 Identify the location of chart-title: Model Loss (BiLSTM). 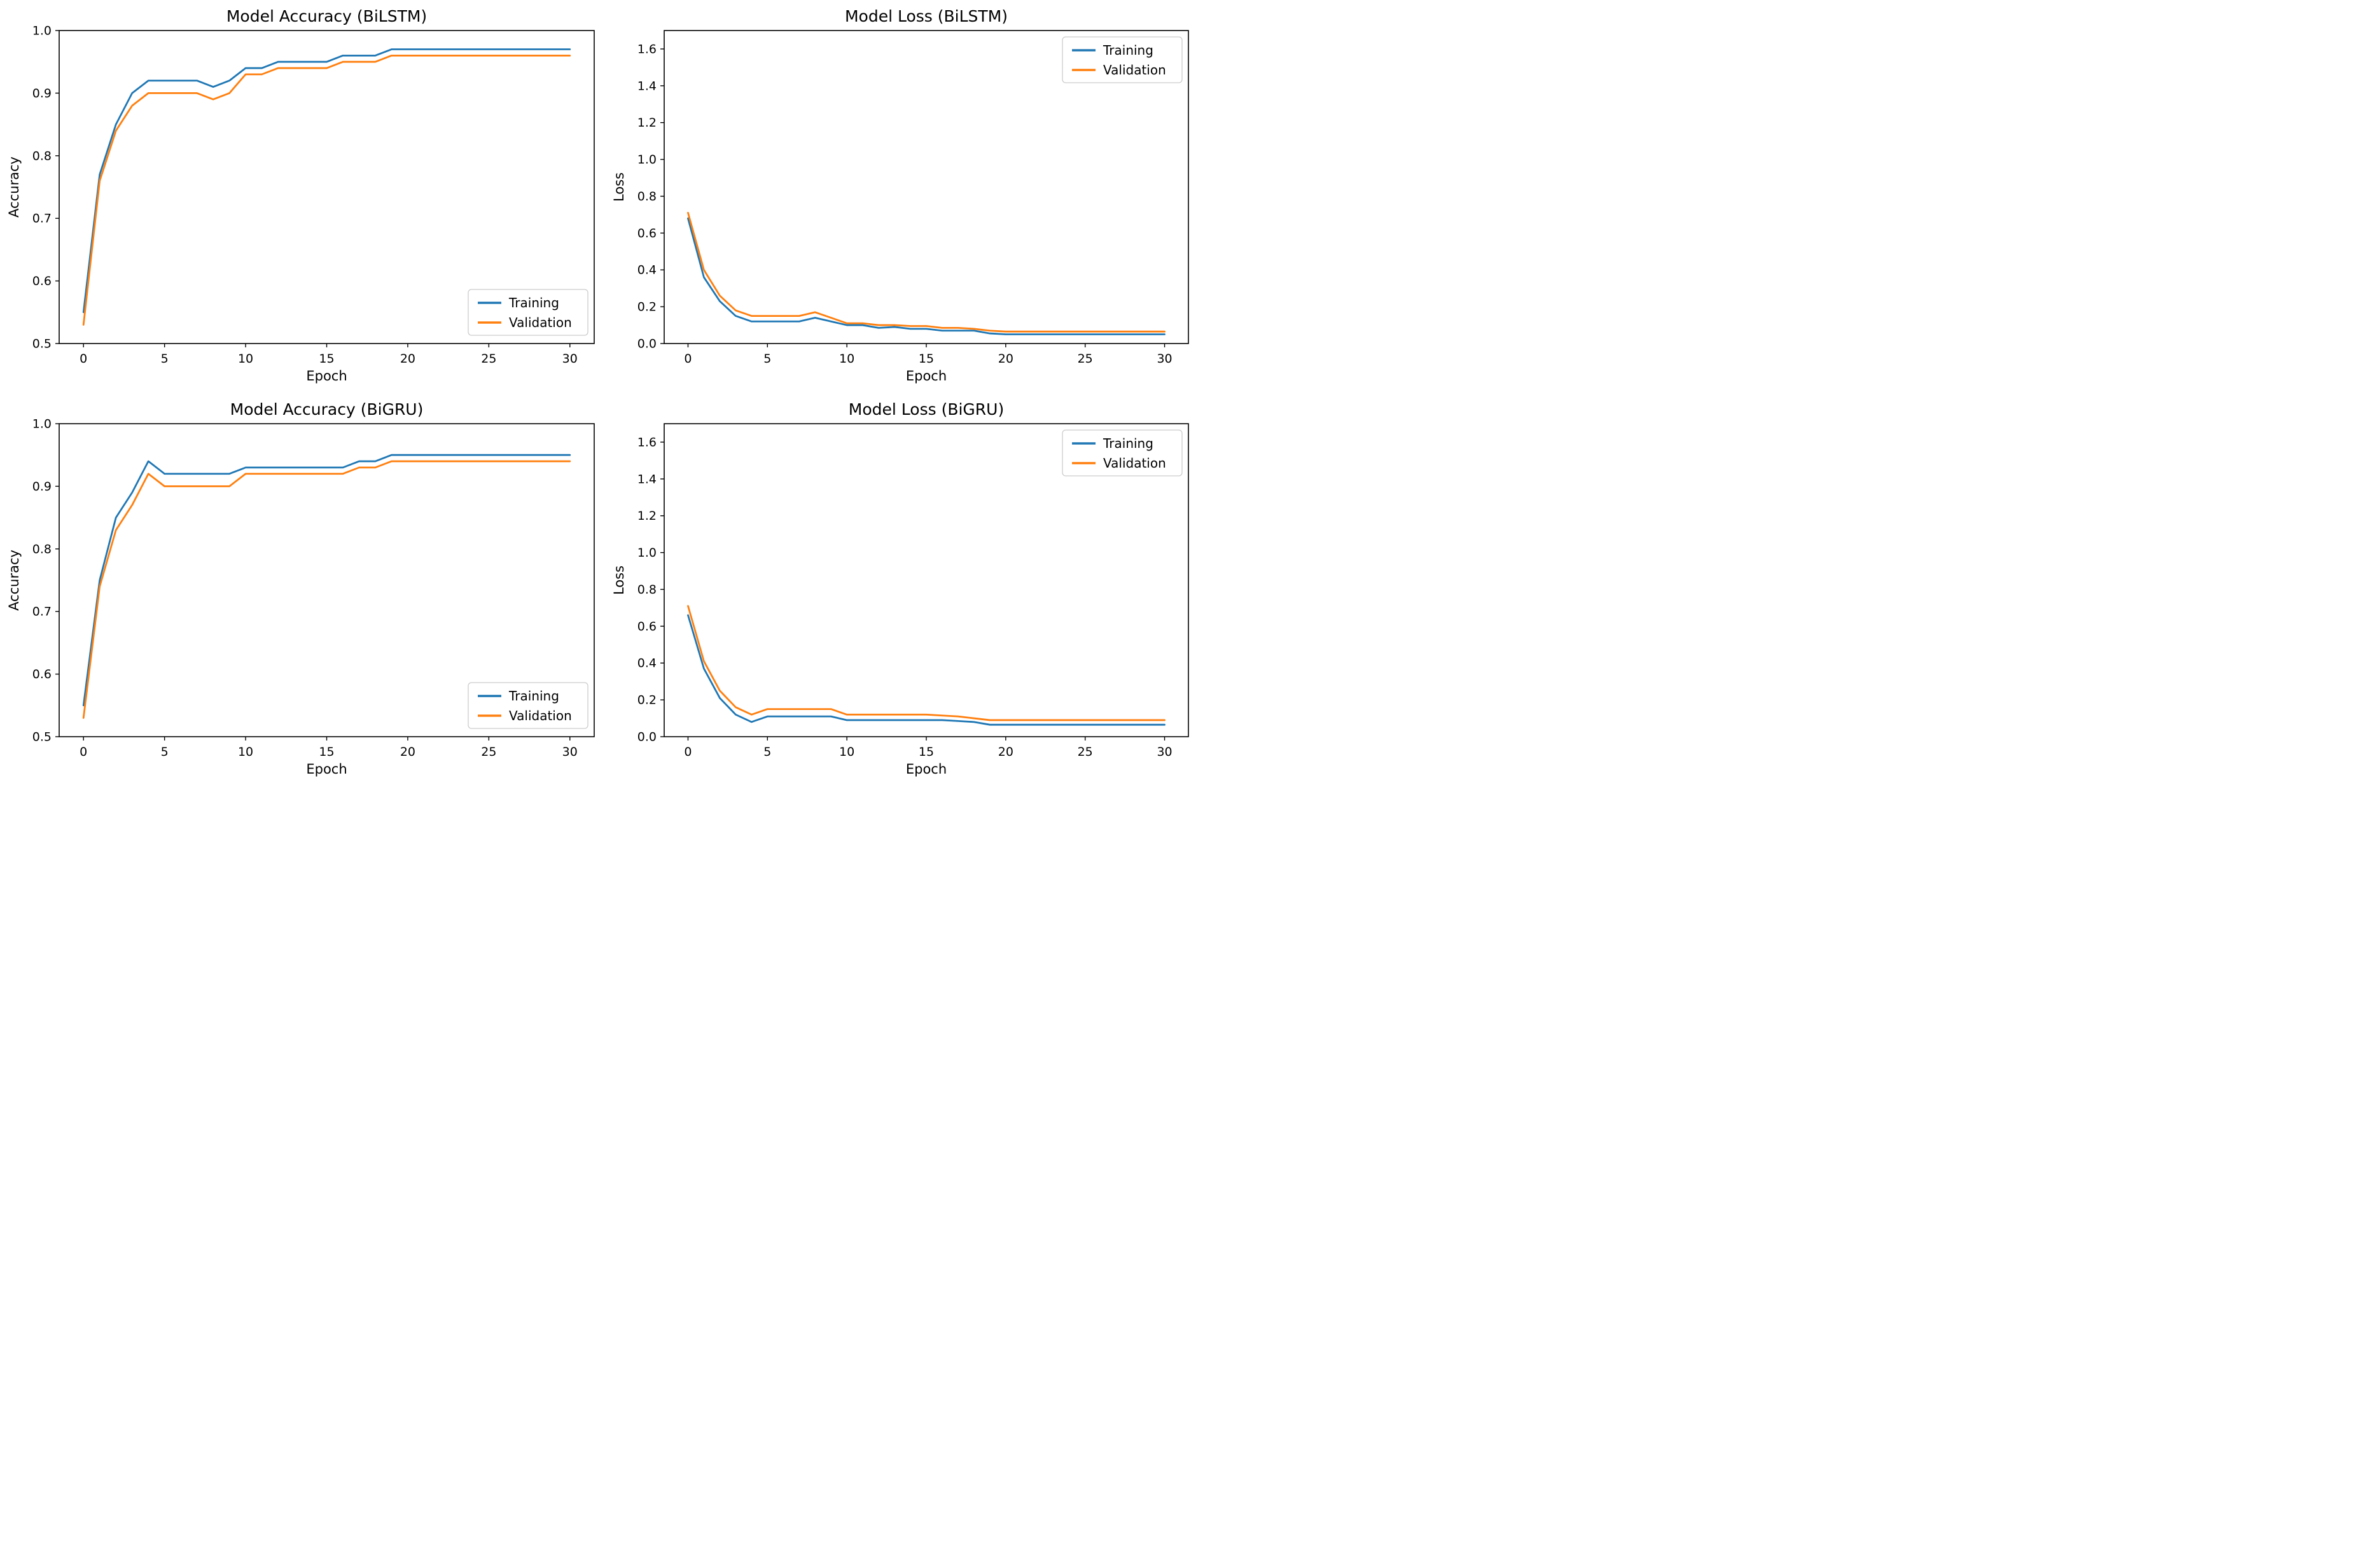
(926, 16).